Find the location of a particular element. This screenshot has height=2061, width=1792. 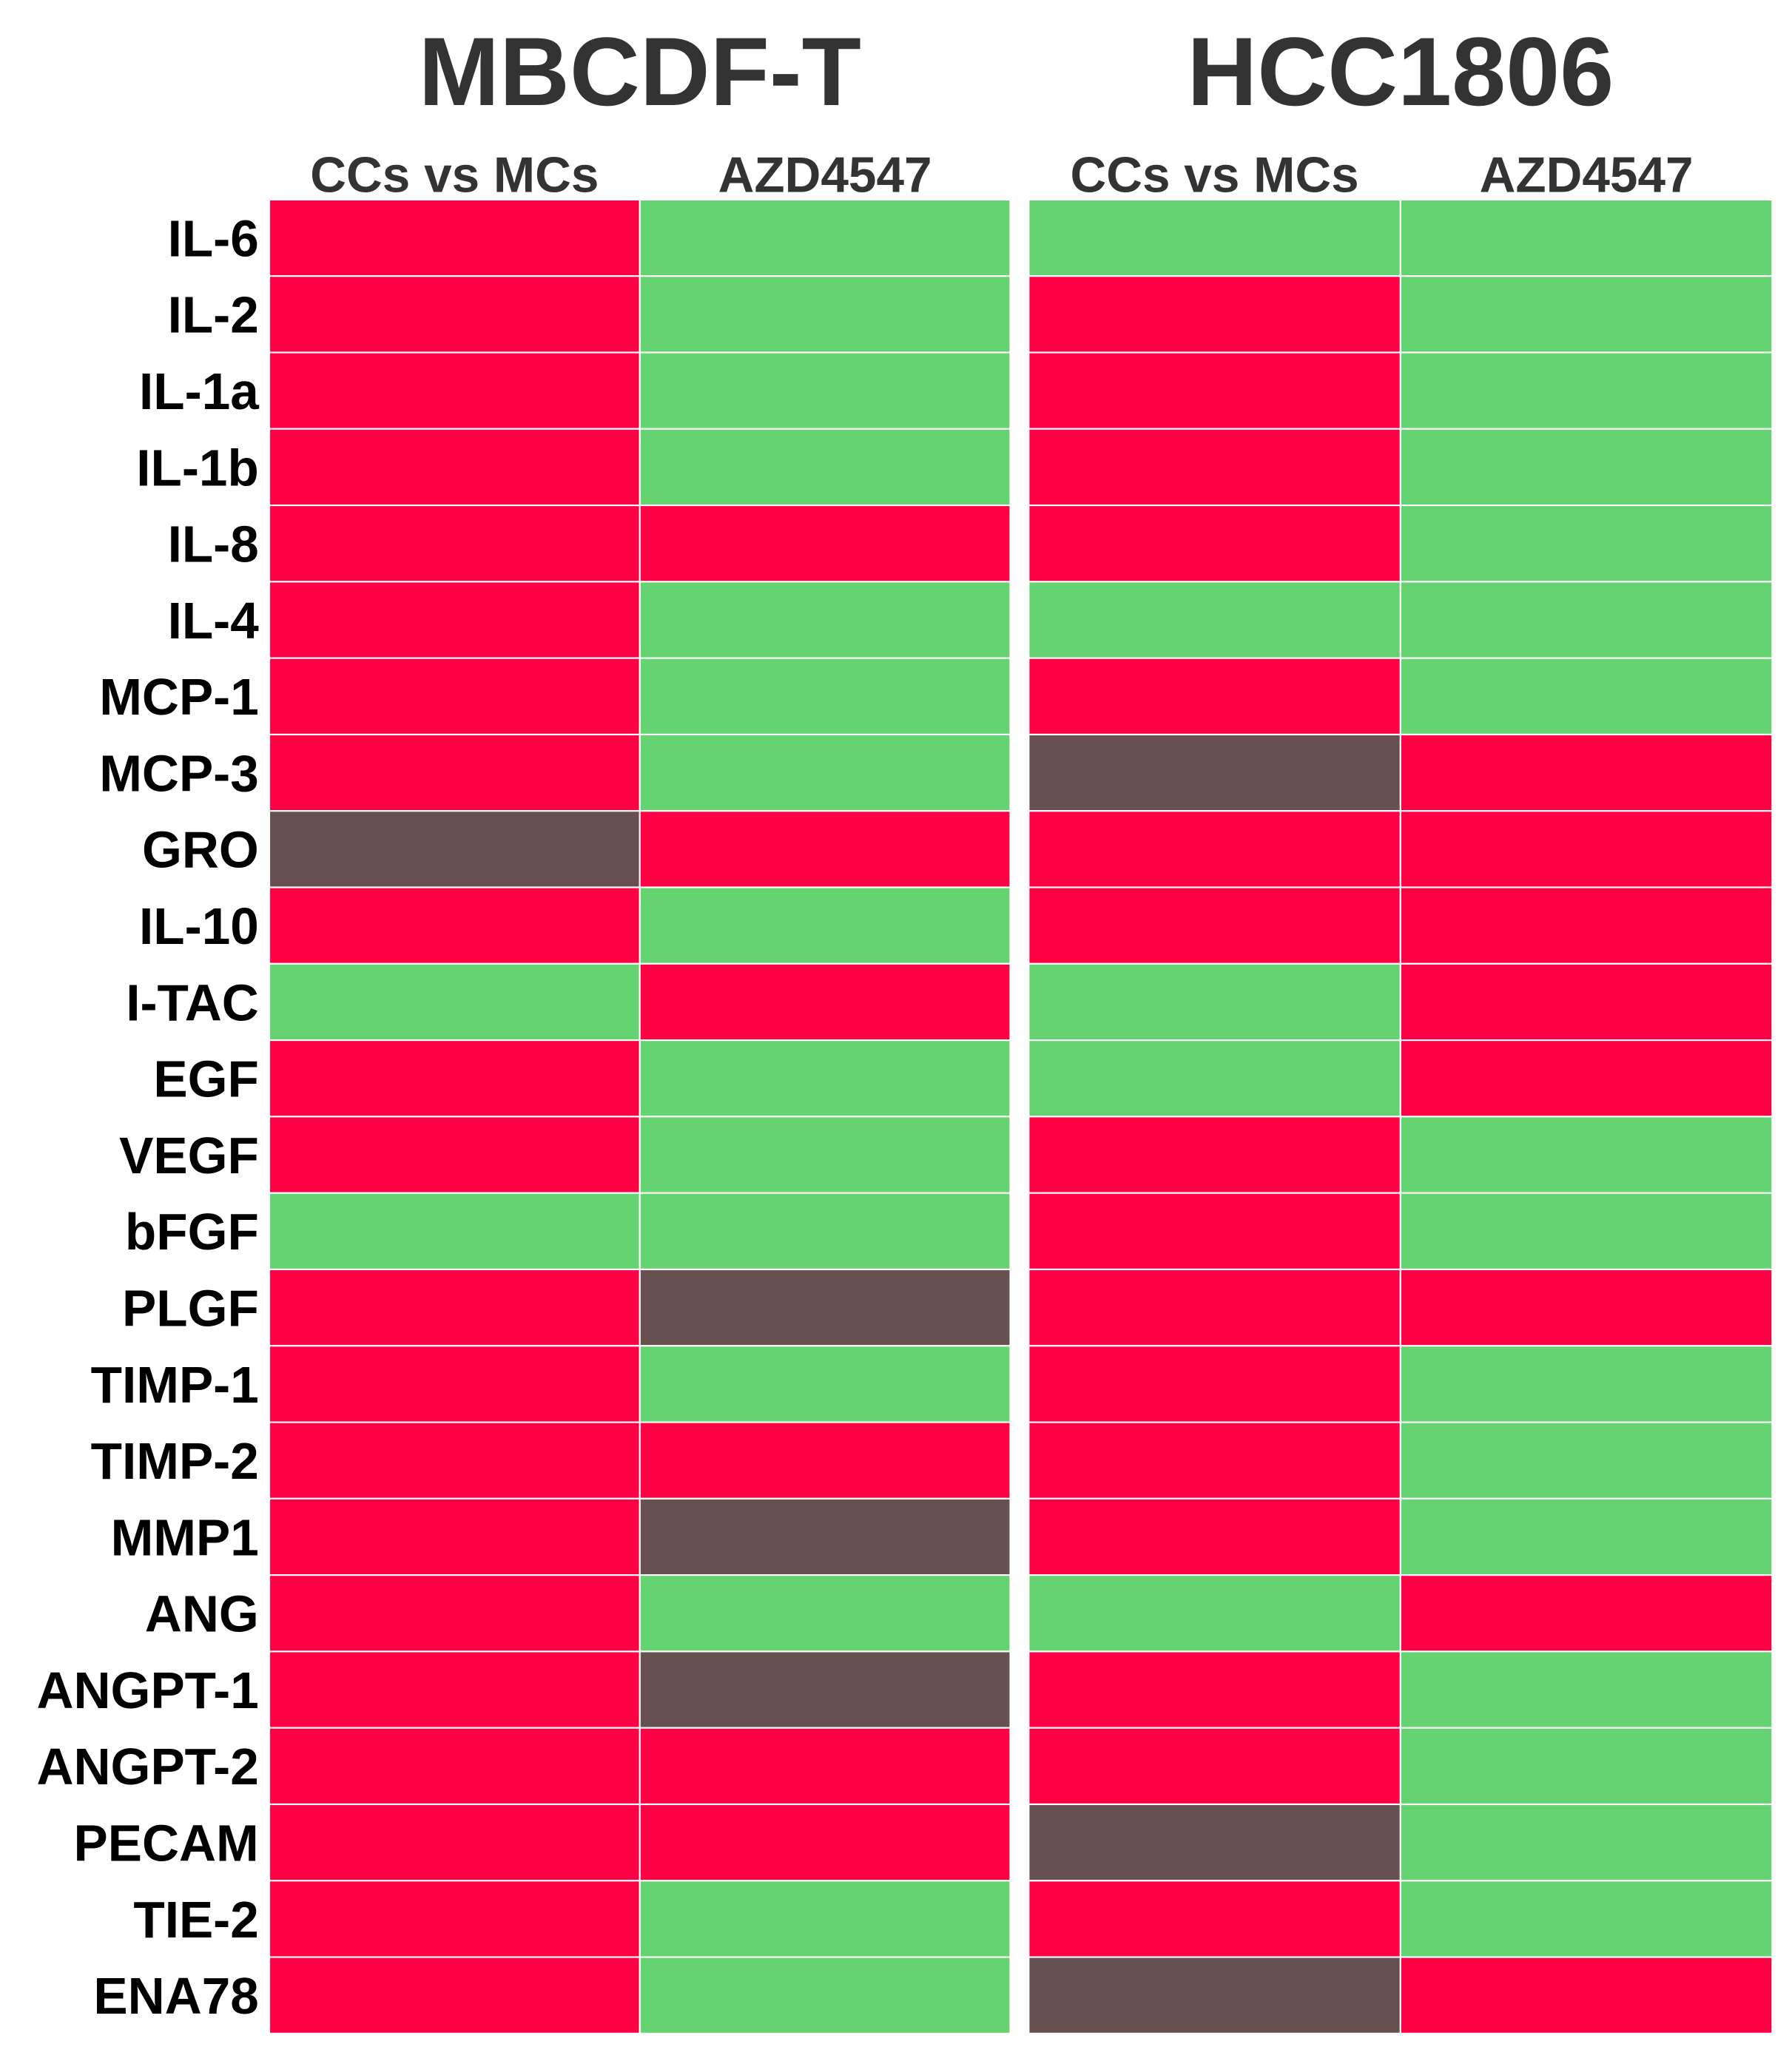

row-label: ANG is located at coordinates (202, 1614).